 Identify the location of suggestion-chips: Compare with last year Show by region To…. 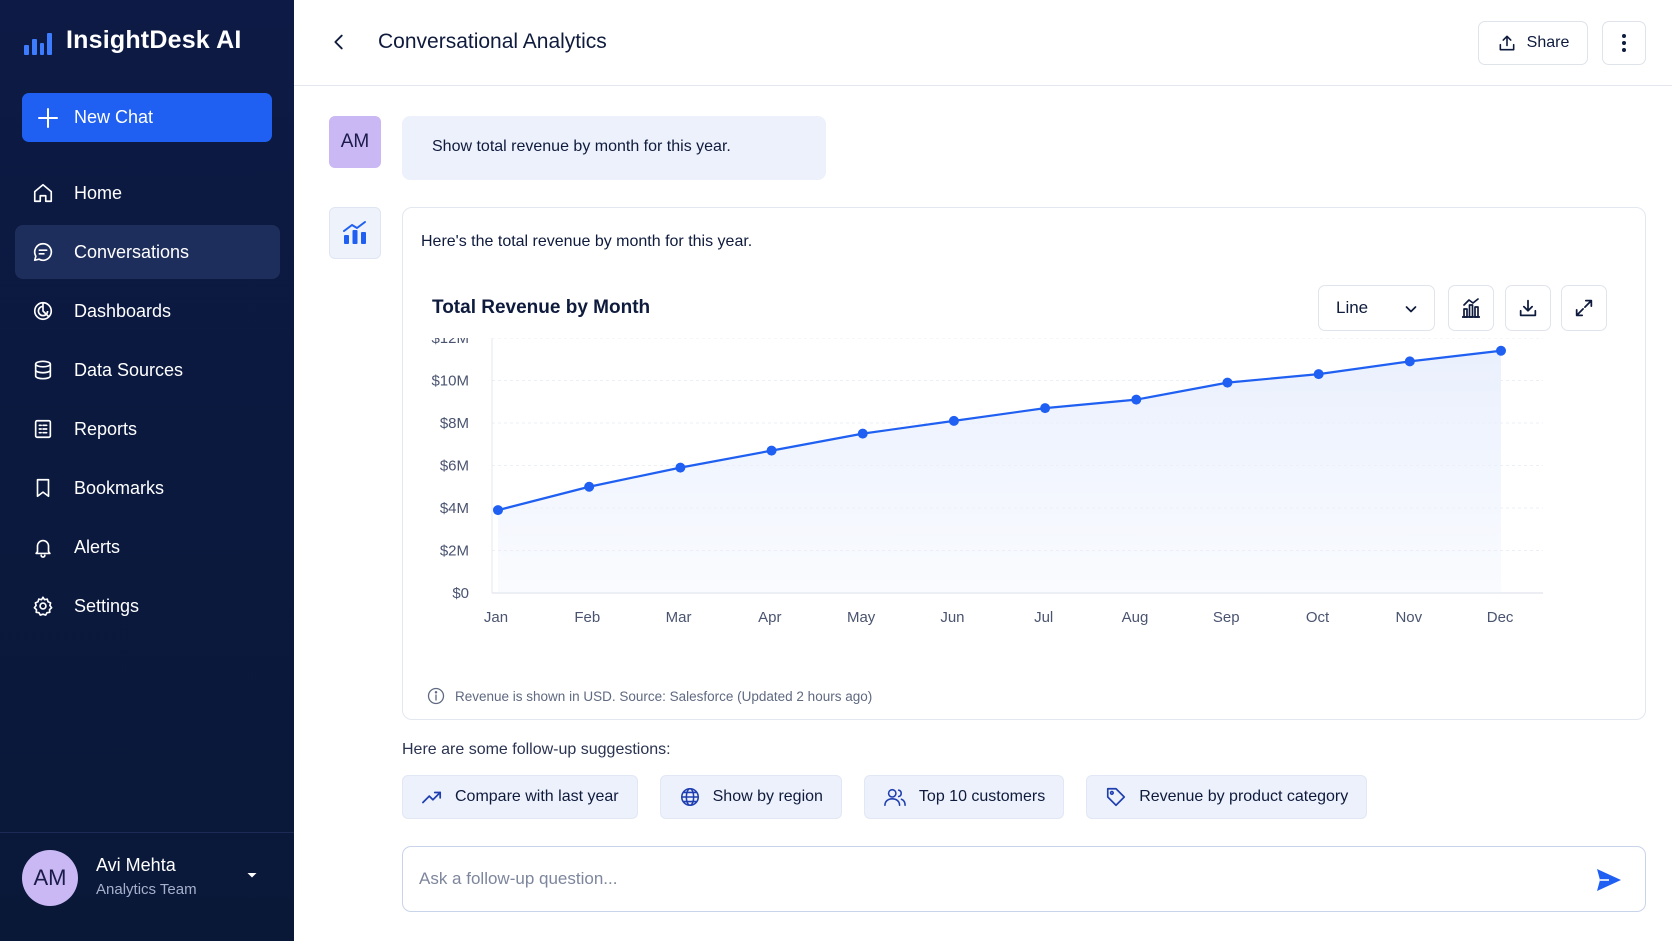
(885, 797).